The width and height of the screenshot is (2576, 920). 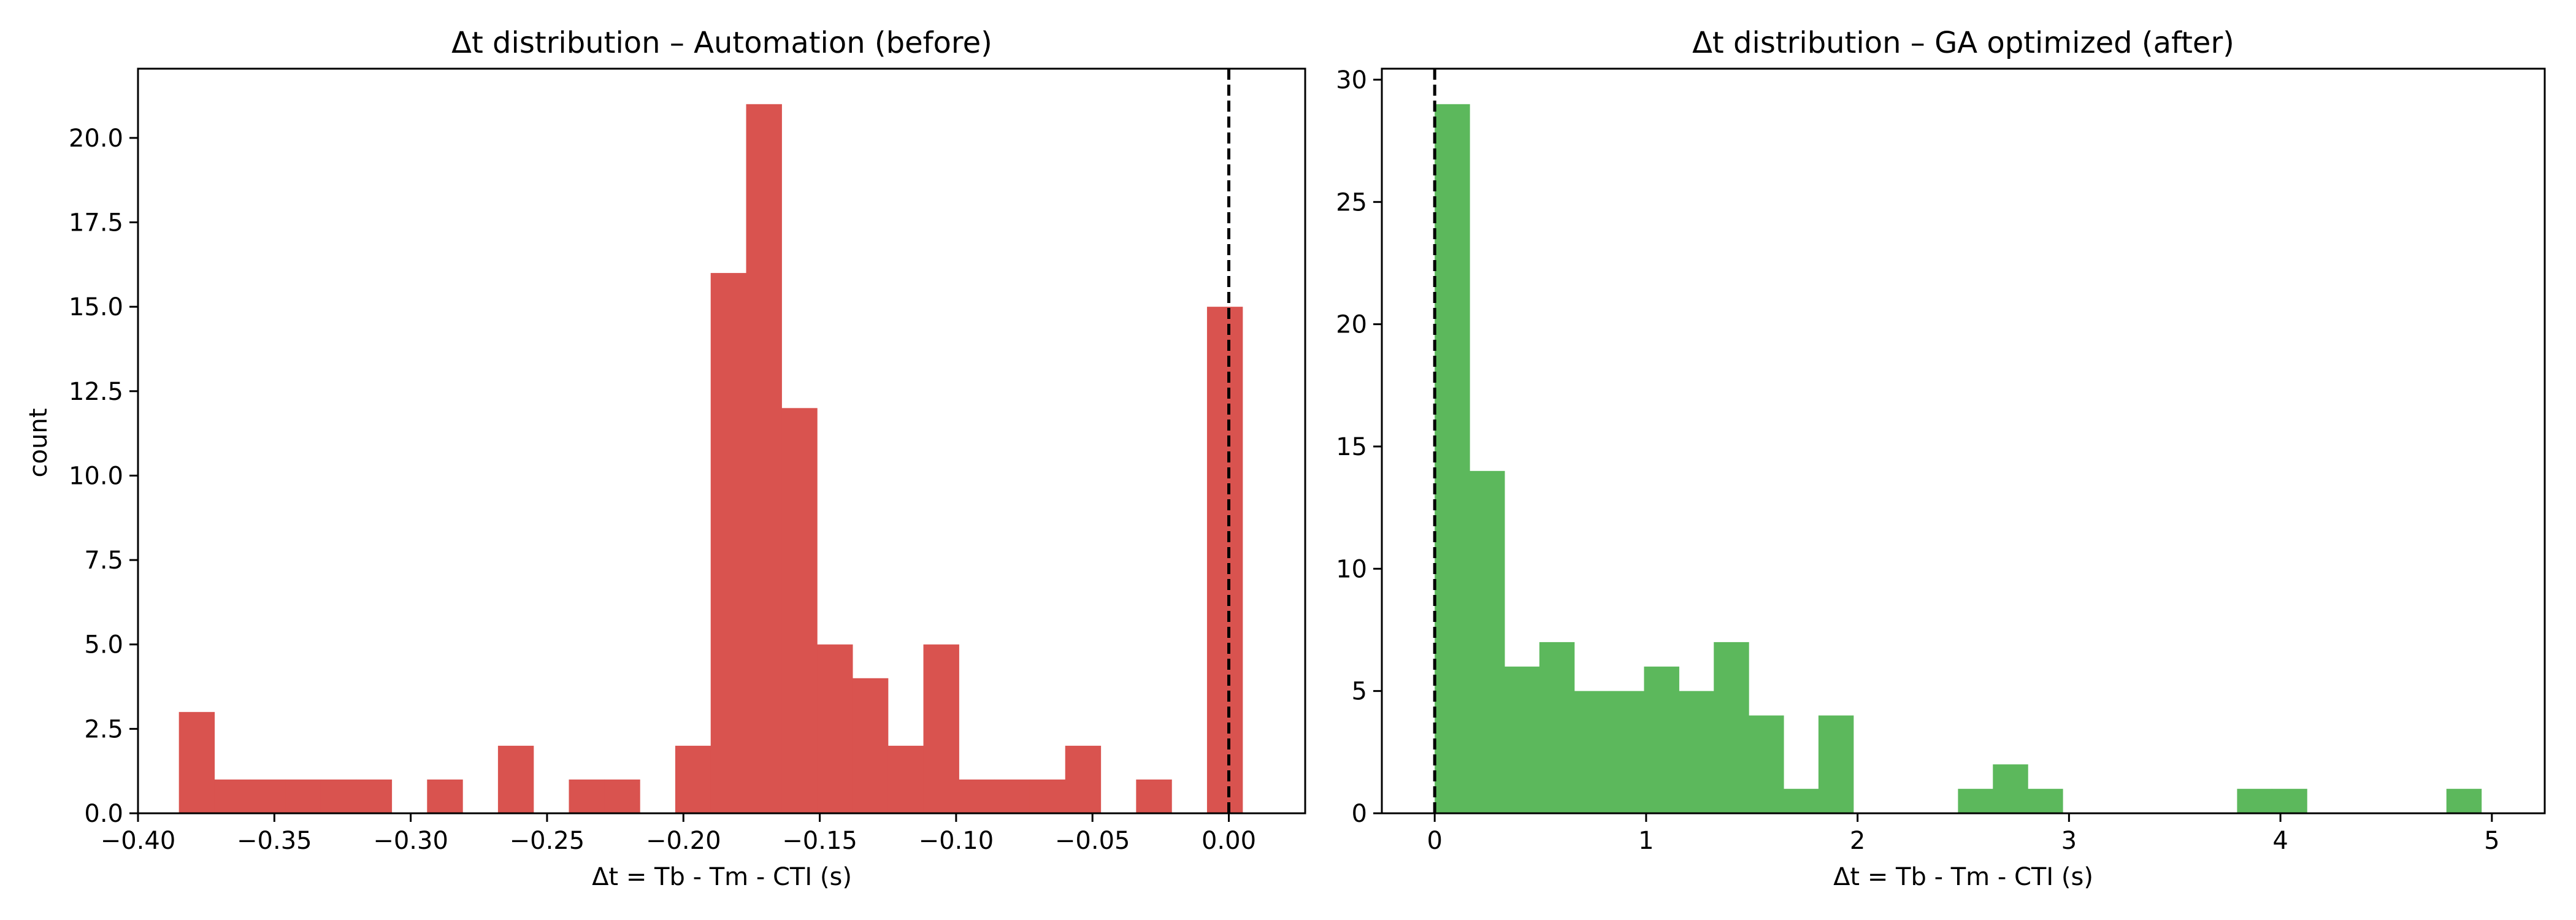 I want to click on y-tick-label: 5, so click(x=1359, y=692).